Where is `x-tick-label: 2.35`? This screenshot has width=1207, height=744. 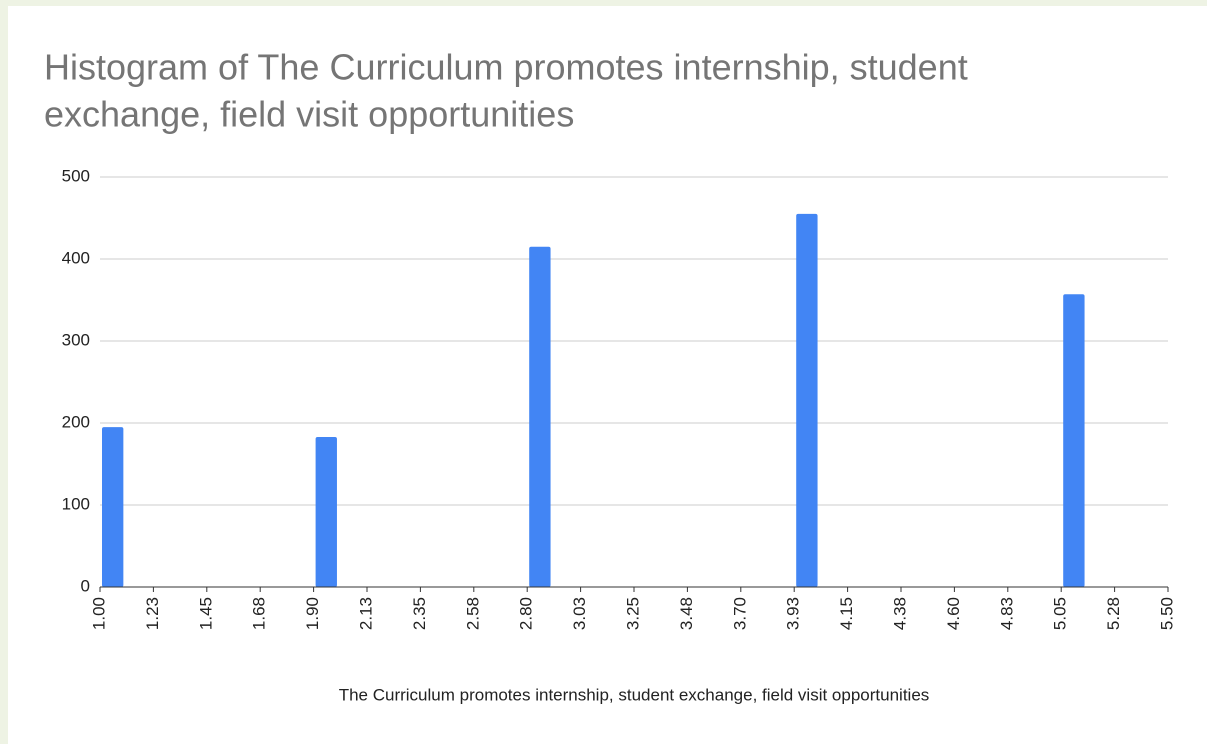 x-tick-label: 2.35 is located at coordinates (419, 613).